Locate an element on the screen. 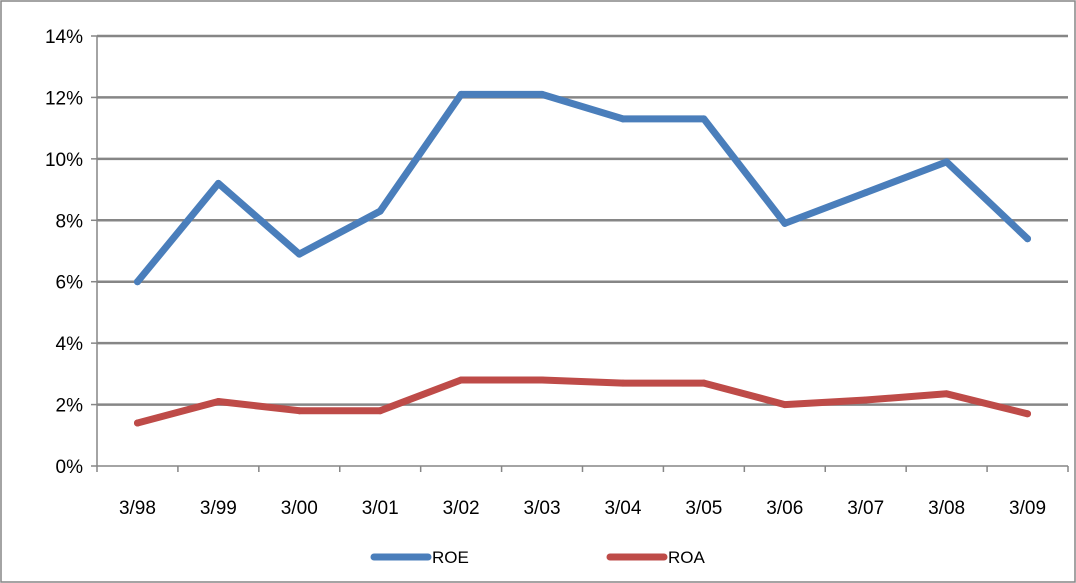 This screenshot has height=583, width=1076. y-tick-label: 8% is located at coordinates (70, 221).